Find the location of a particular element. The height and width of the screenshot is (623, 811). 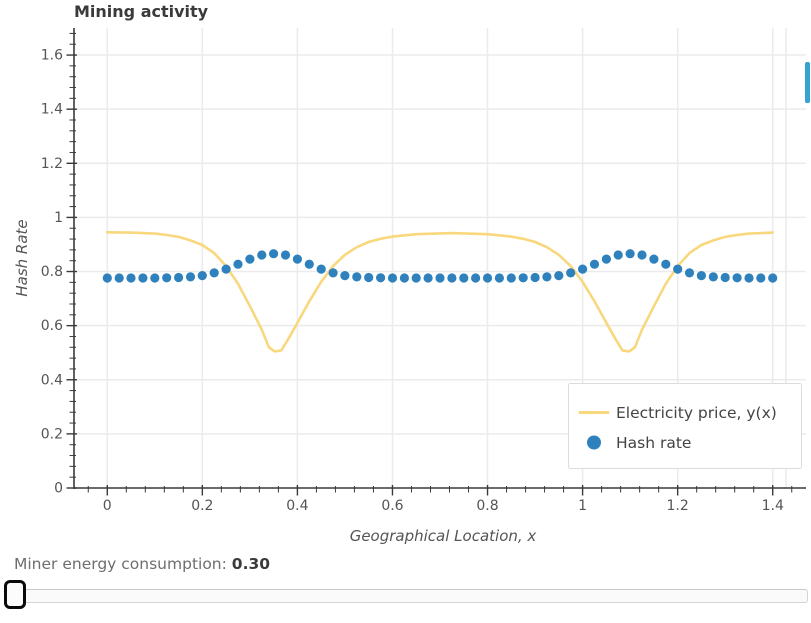

svg-text: 1.6 is located at coordinates (52, 56).